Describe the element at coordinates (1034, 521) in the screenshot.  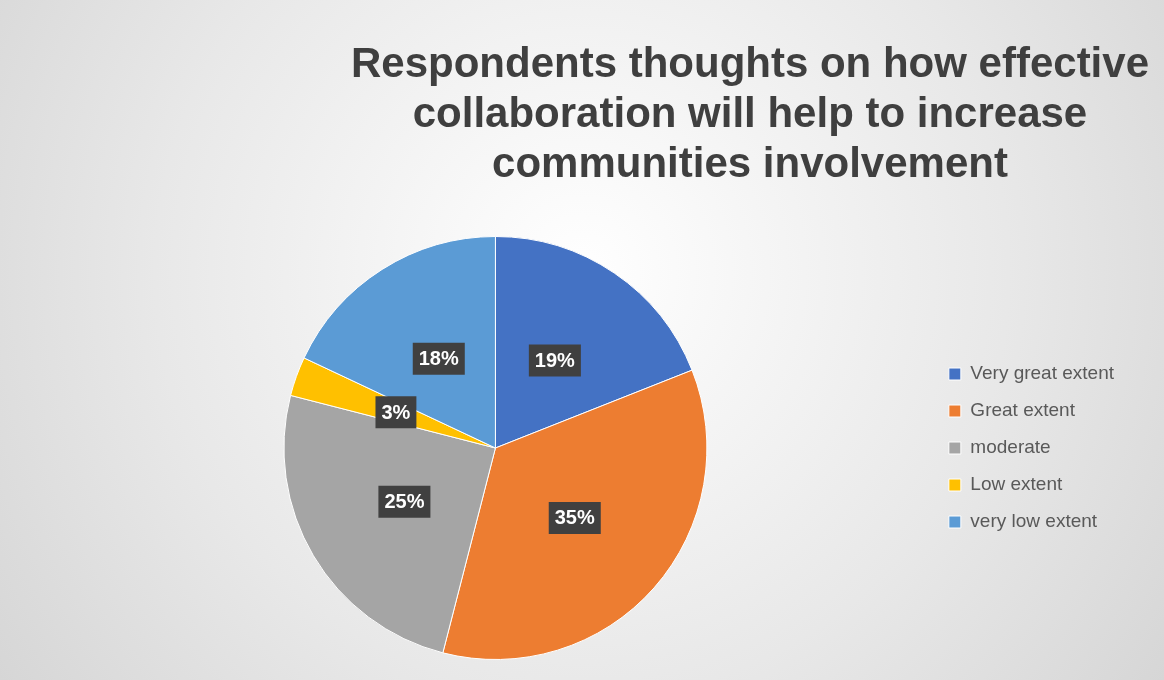
I see `legend-label: very low extent` at that location.